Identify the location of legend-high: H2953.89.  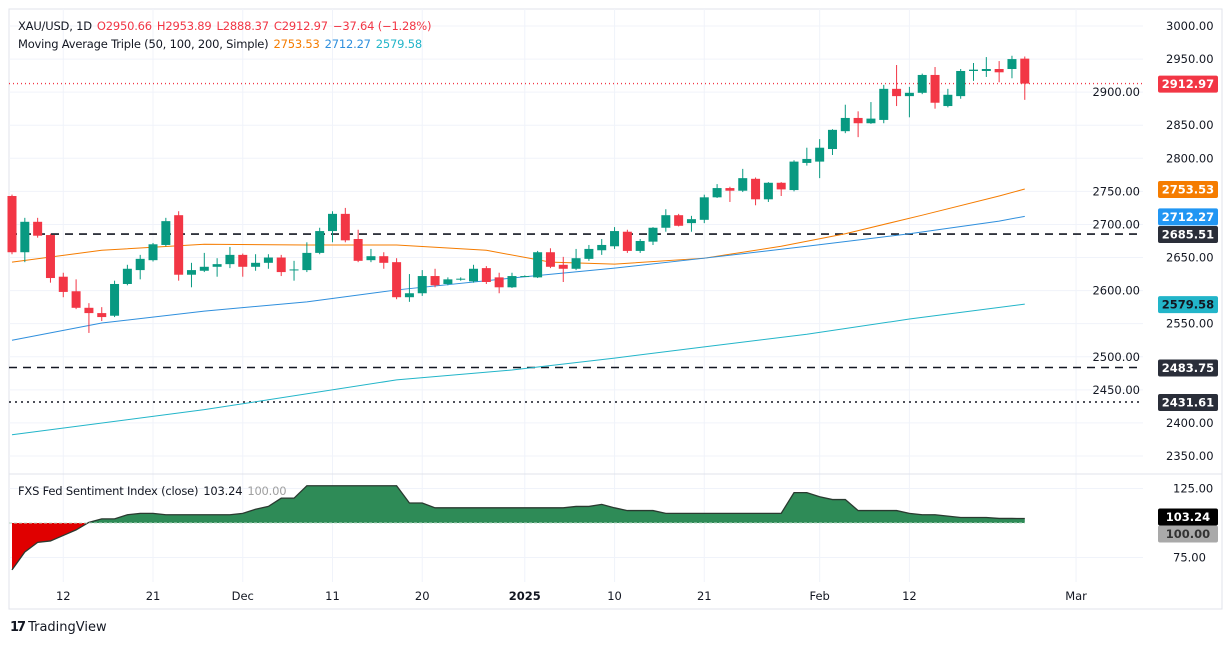
(184, 26).